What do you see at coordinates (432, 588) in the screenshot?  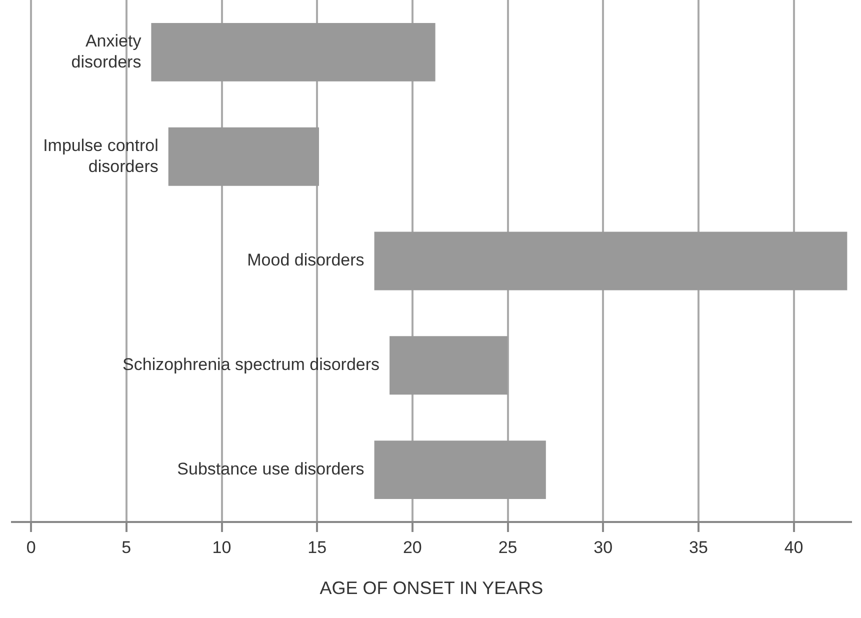 I see `x-axis-title: AGE OF ONSET IN YEARS` at bounding box center [432, 588].